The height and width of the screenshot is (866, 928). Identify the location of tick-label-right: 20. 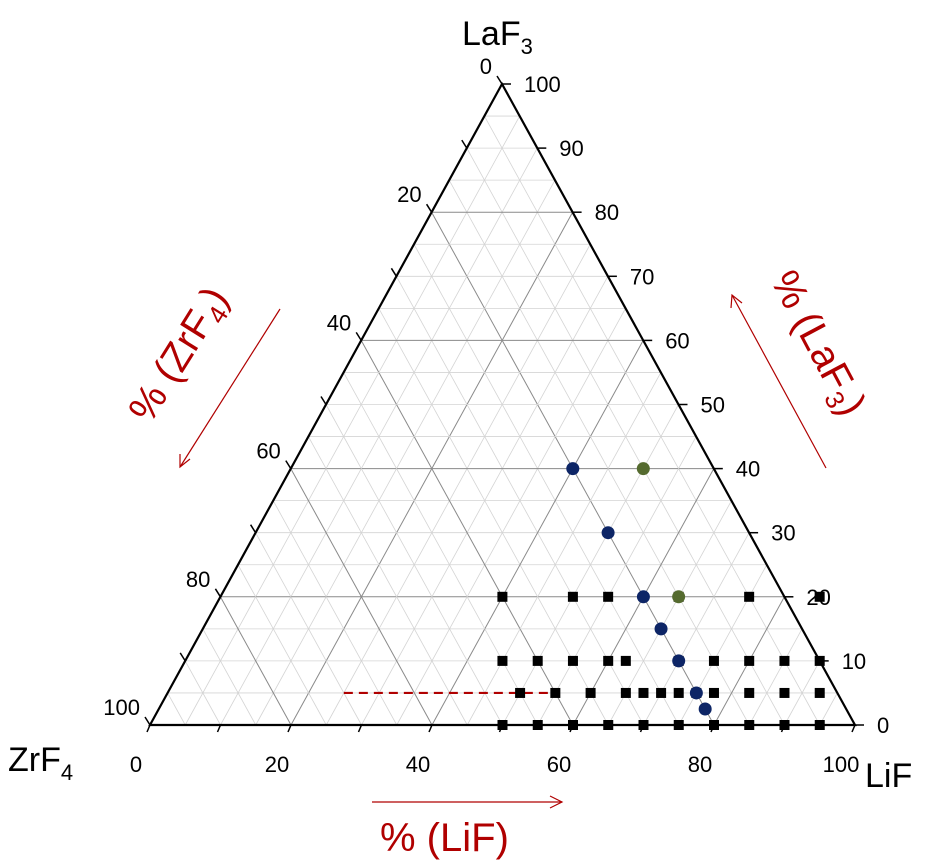
(818, 597).